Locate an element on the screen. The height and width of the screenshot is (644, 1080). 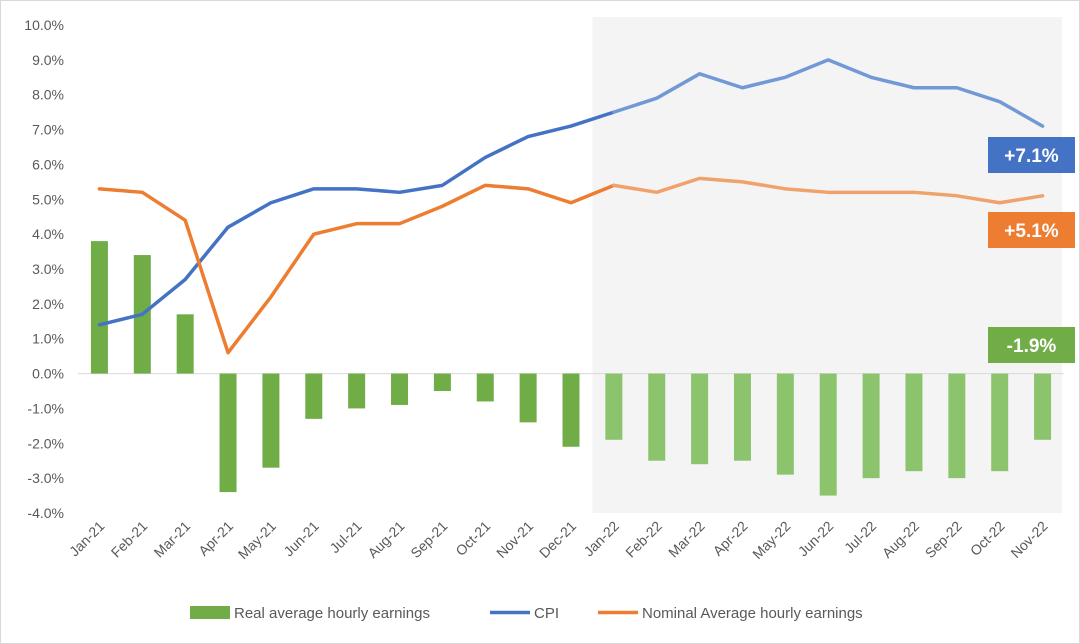
y-tick-label: 7.0% is located at coordinates (48, 130).